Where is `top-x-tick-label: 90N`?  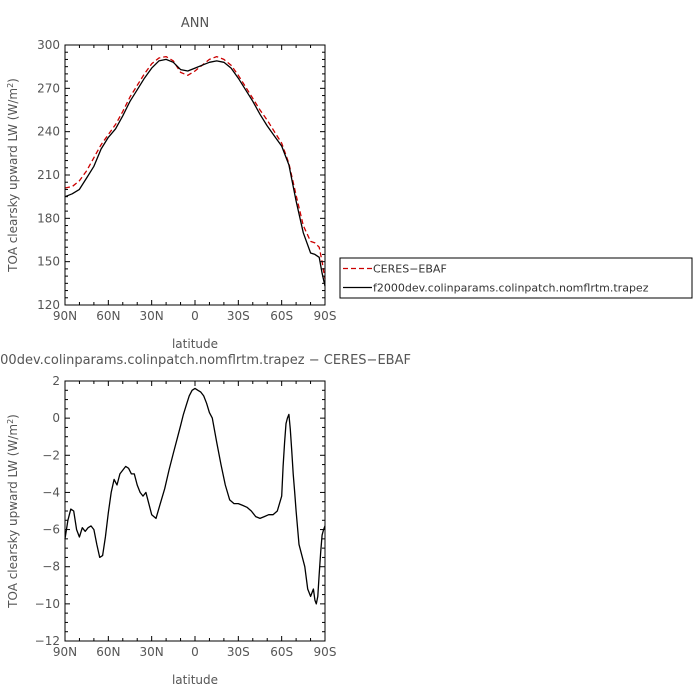 top-x-tick-label: 90N is located at coordinates (65, 316).